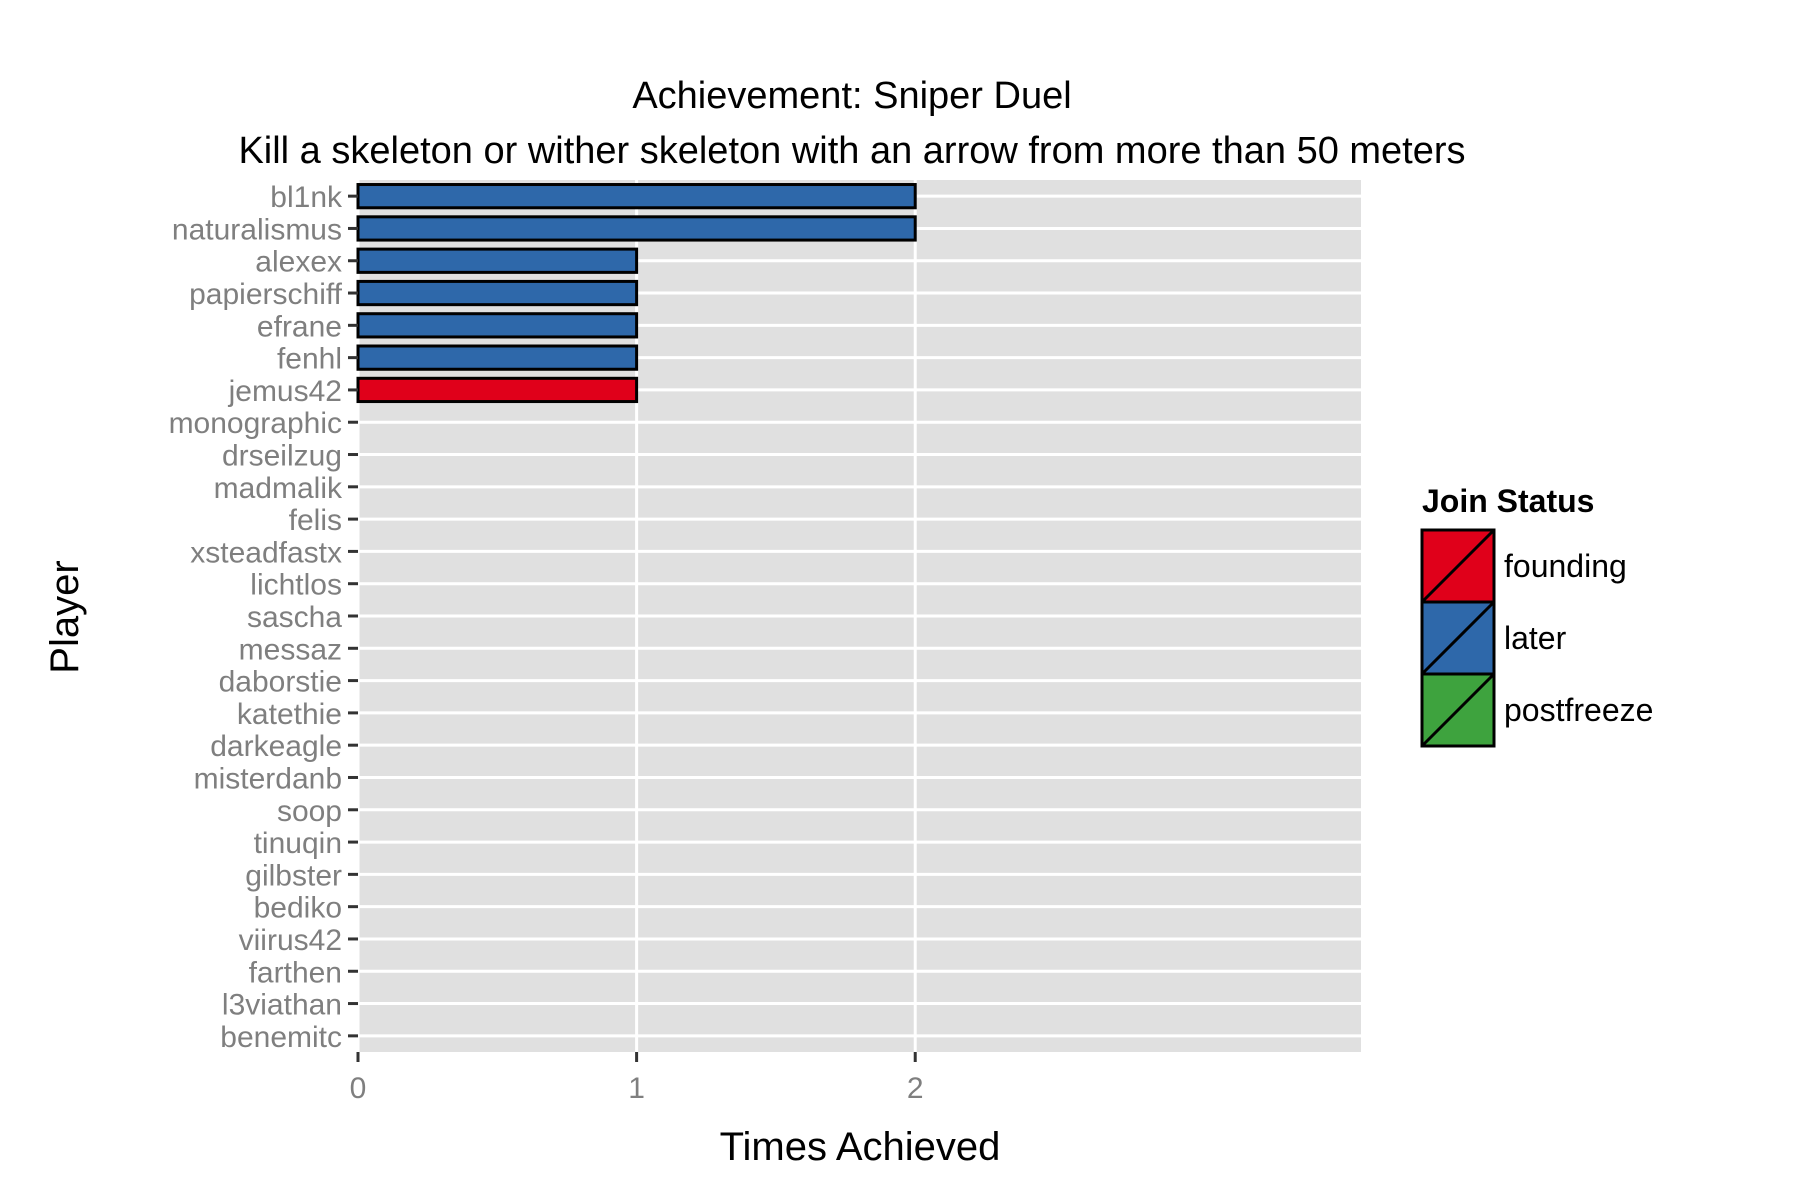 This screenshot has height=1200, width=1800. What do you see at coordinates (298, 262) in the screenshot?
I see `y-tick-label: alexex` at bounding box center [298, 262].